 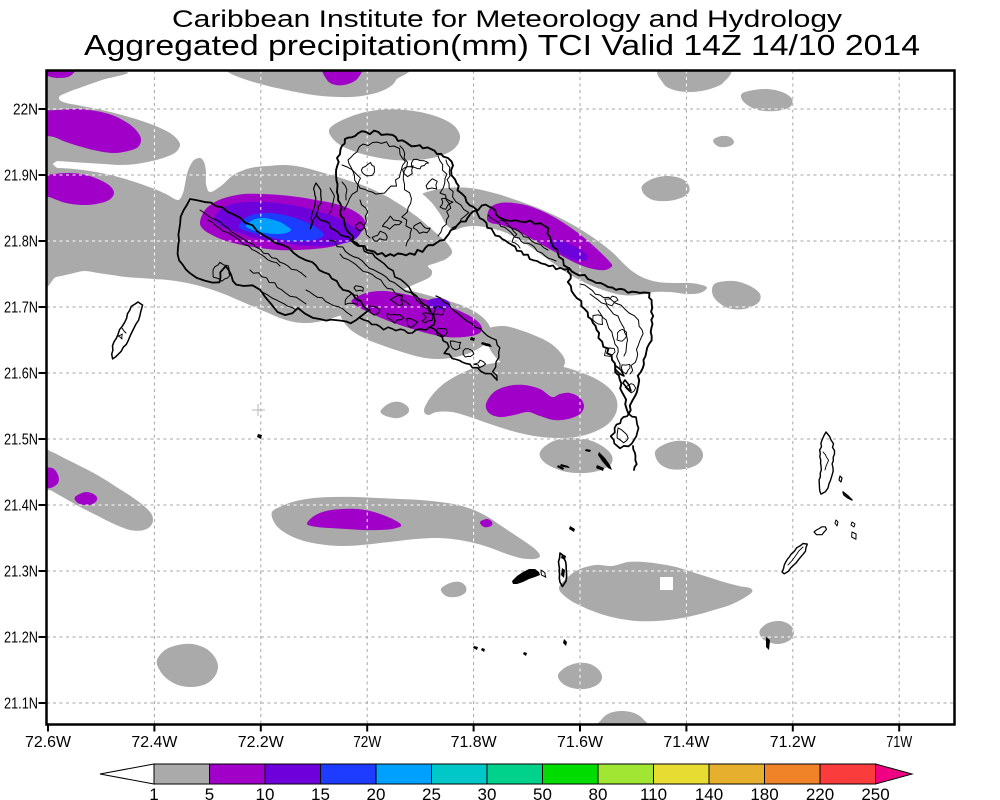 I want to click on svg-text: 71.2W, so click(x=793, y=742).